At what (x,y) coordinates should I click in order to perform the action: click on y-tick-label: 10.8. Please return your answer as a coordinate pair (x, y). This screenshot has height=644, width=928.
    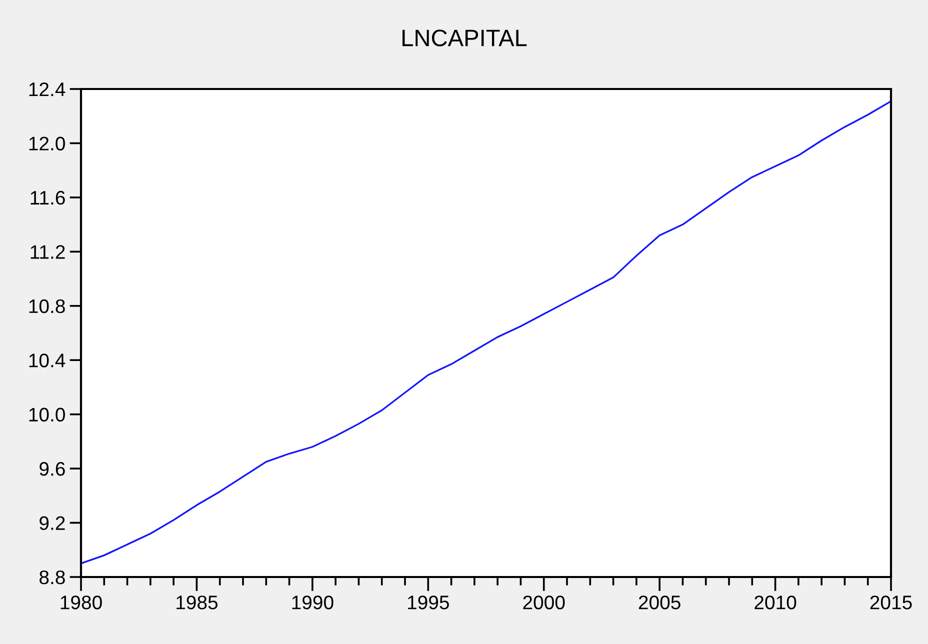
    Looking at the image, I should click on (47, 306).